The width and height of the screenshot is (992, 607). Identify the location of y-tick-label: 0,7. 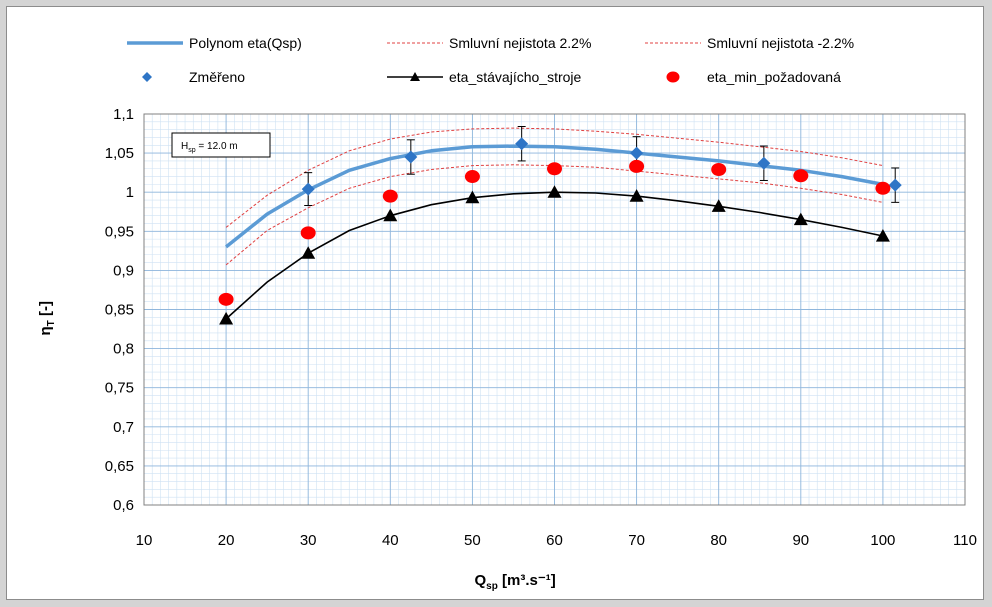
(123, 427).